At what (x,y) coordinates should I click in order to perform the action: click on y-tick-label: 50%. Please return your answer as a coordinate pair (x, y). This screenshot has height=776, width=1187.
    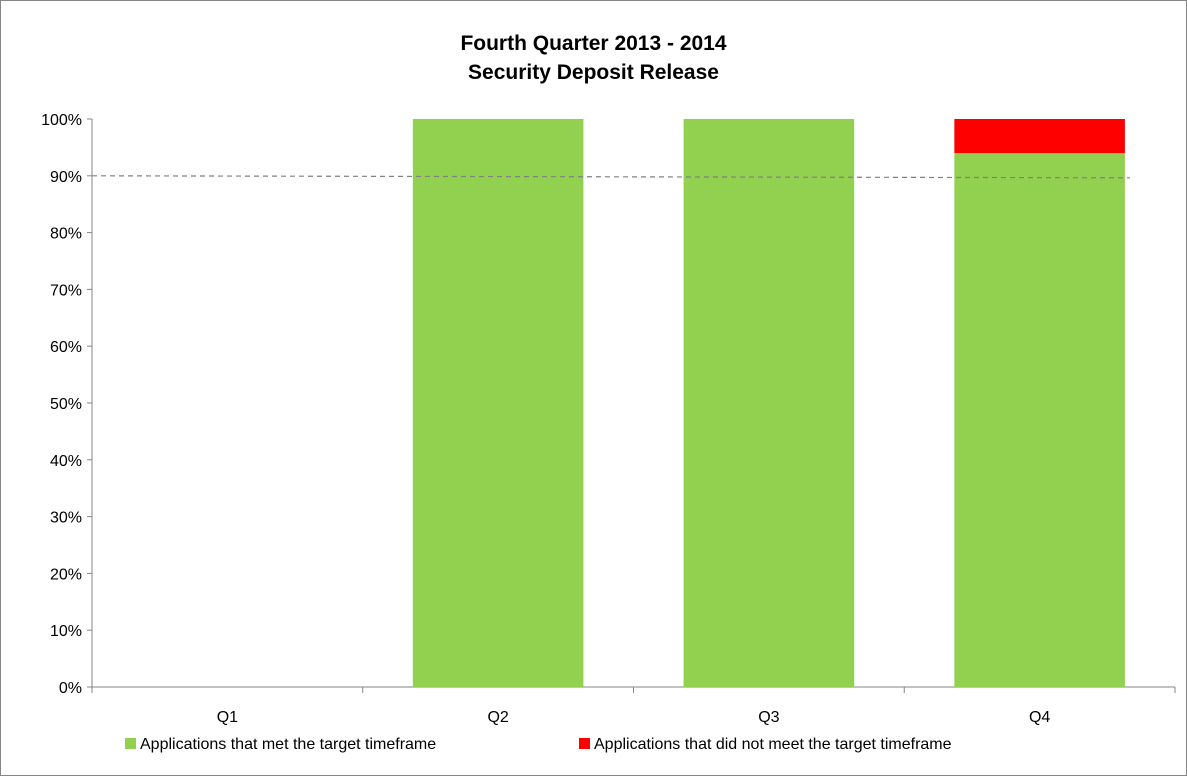
    Looking at the image, I should click on (66, 404).